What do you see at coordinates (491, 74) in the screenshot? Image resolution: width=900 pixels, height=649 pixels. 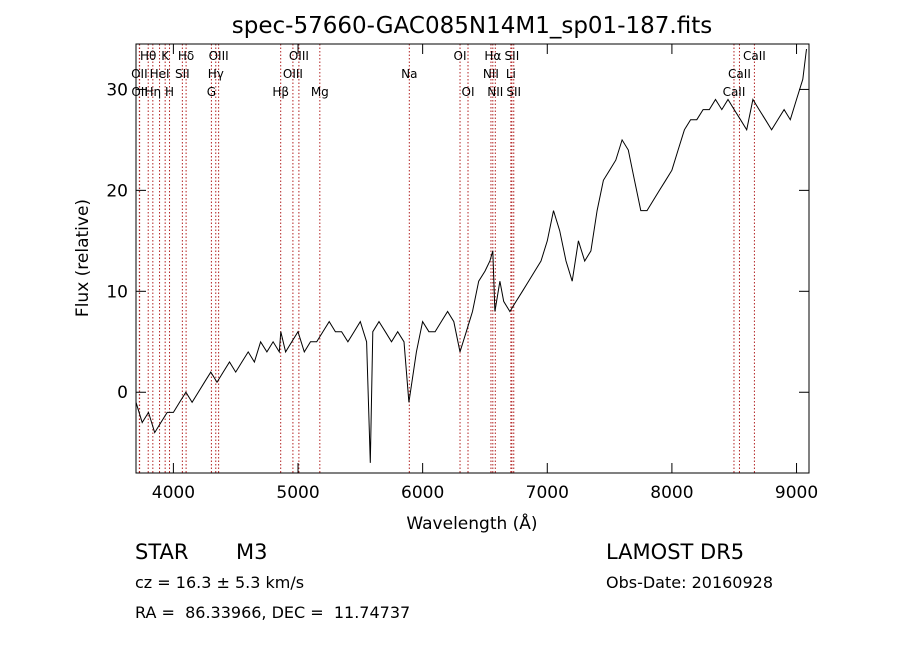 I see `line-marker-label-21: NII` at bounding box center [491, 74].